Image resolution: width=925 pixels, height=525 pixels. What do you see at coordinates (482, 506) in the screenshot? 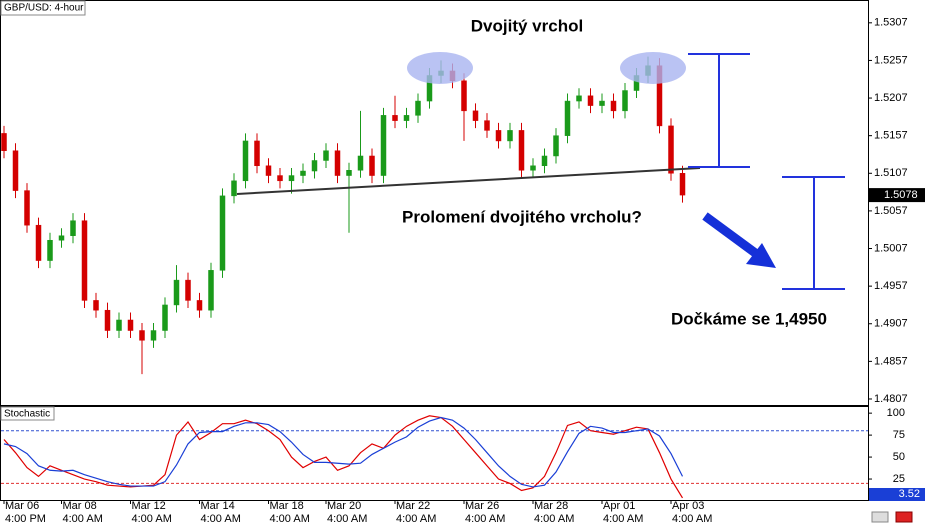
I see `x-tick-label: Mar 26` at bounding box center [482, 506].